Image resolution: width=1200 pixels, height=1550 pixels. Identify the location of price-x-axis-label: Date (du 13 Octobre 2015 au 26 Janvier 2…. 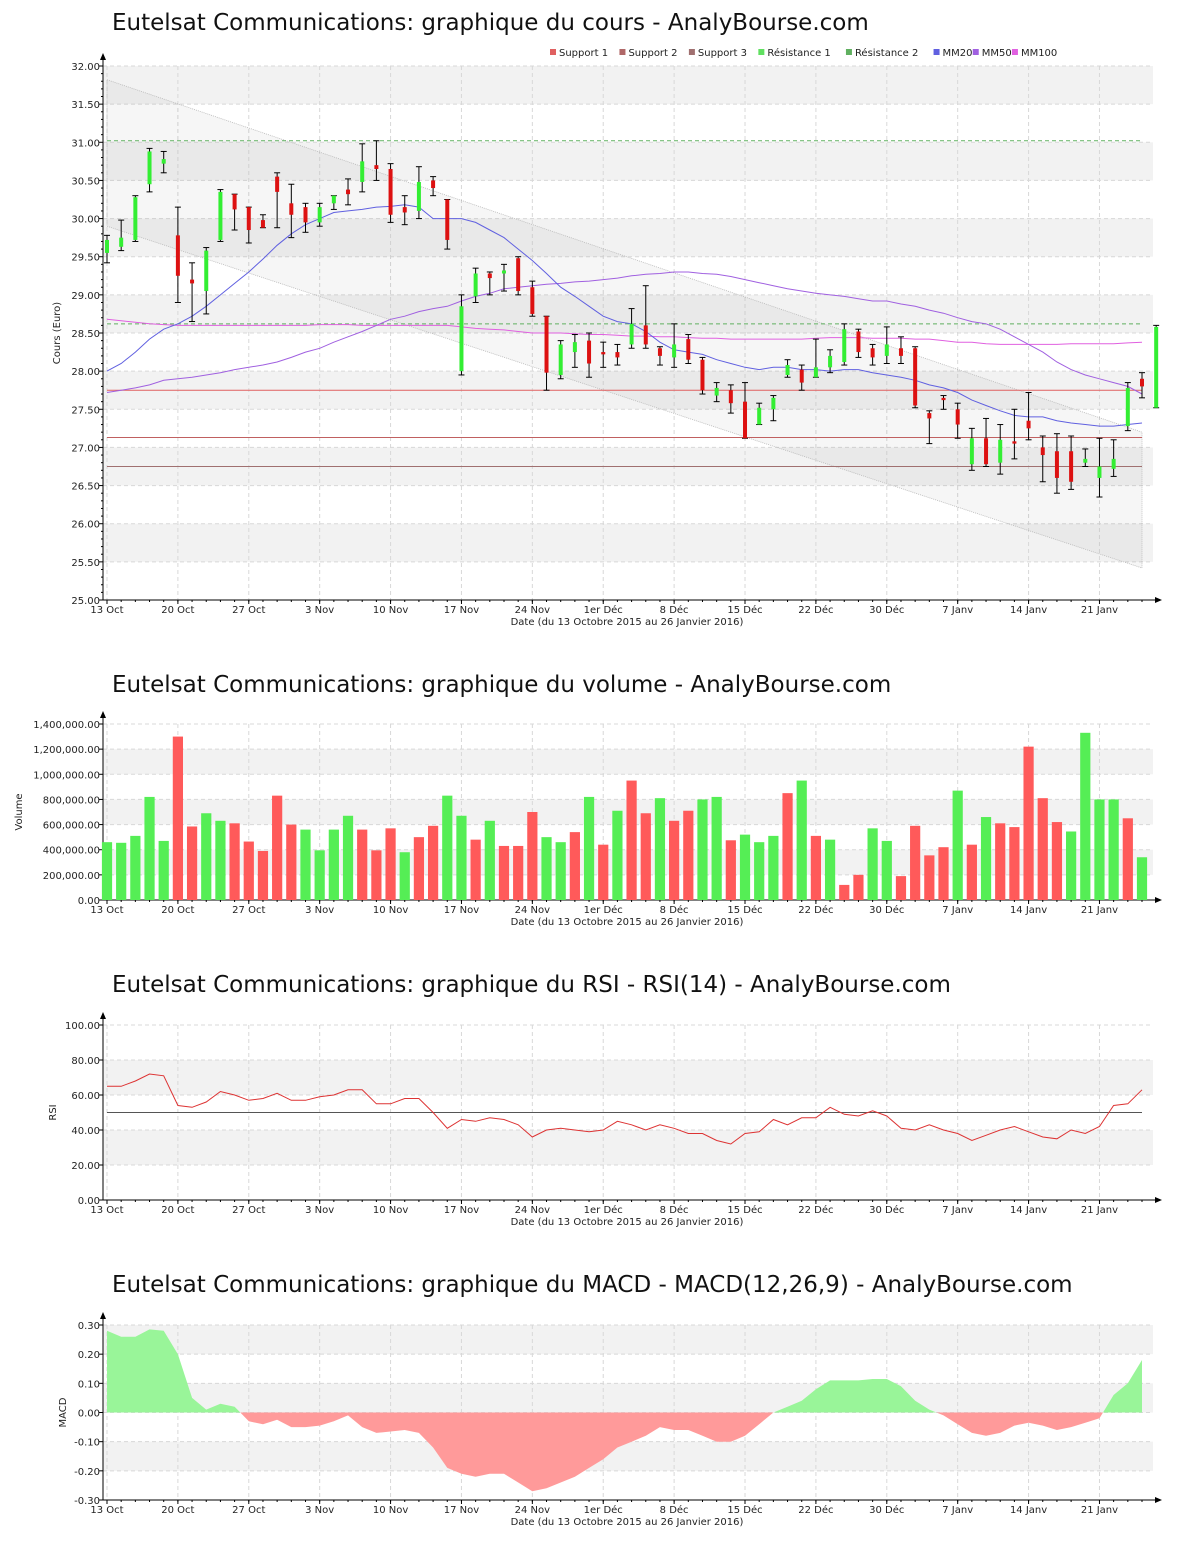
(627, 622).